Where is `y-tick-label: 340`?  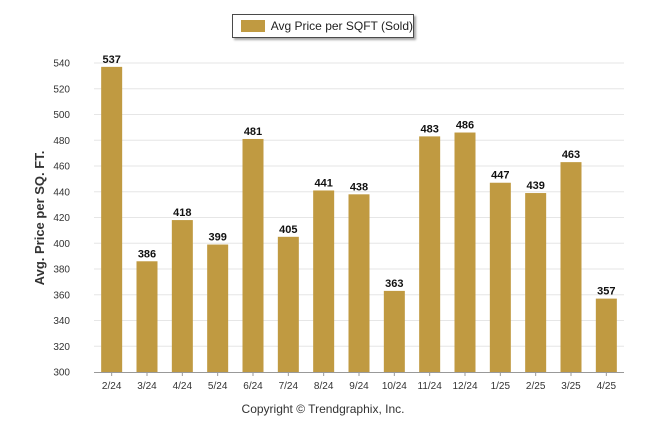 y-tick-label: 340 is located at coordinates (61, 321).